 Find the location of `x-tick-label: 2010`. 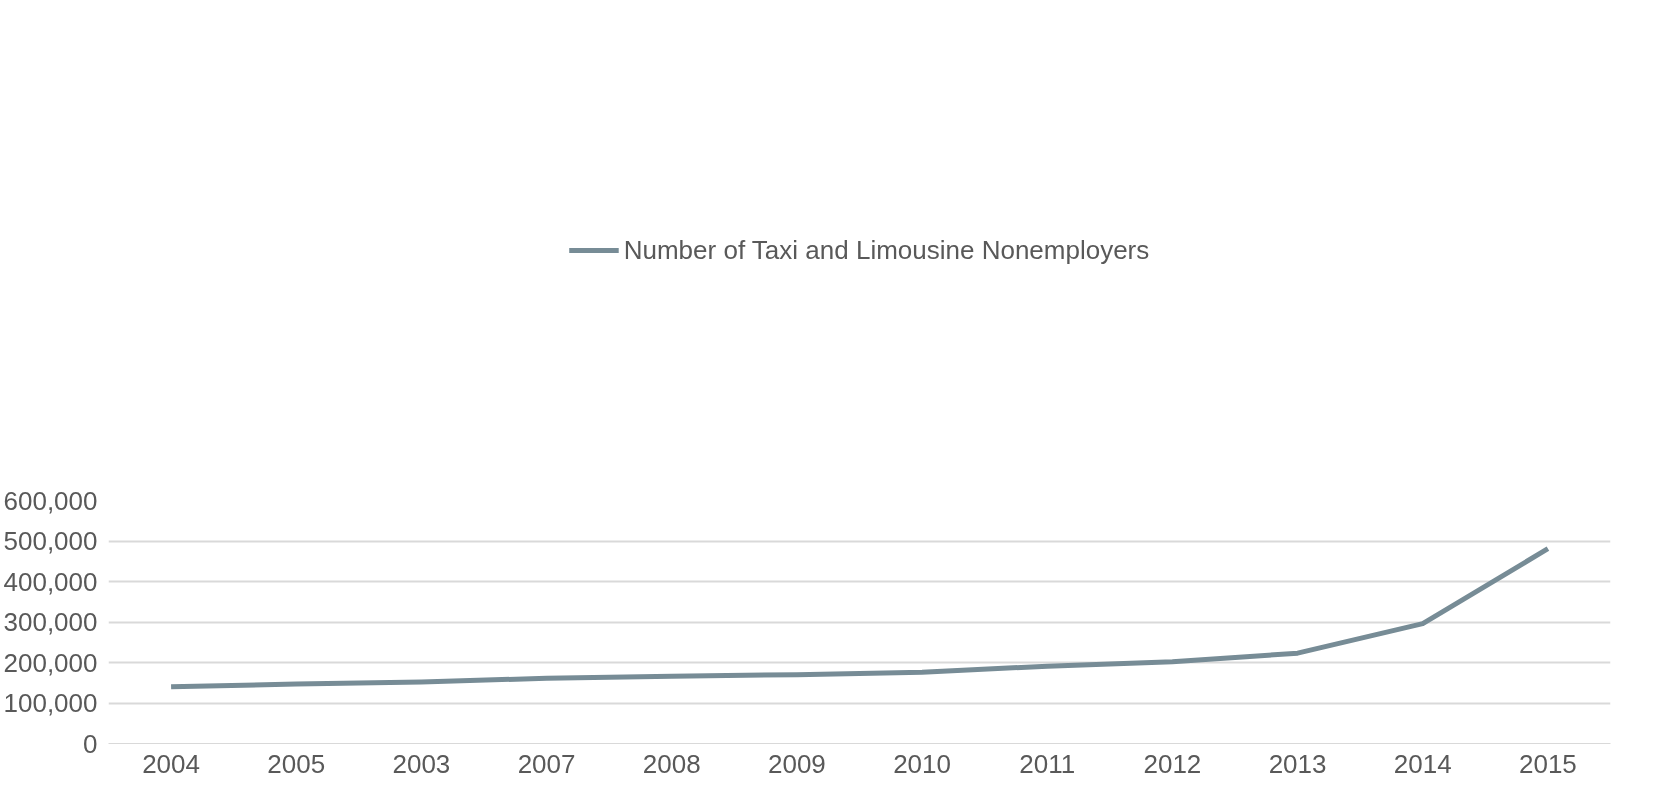

x-tick-label: 2010 is located at coordinates (922, 763).